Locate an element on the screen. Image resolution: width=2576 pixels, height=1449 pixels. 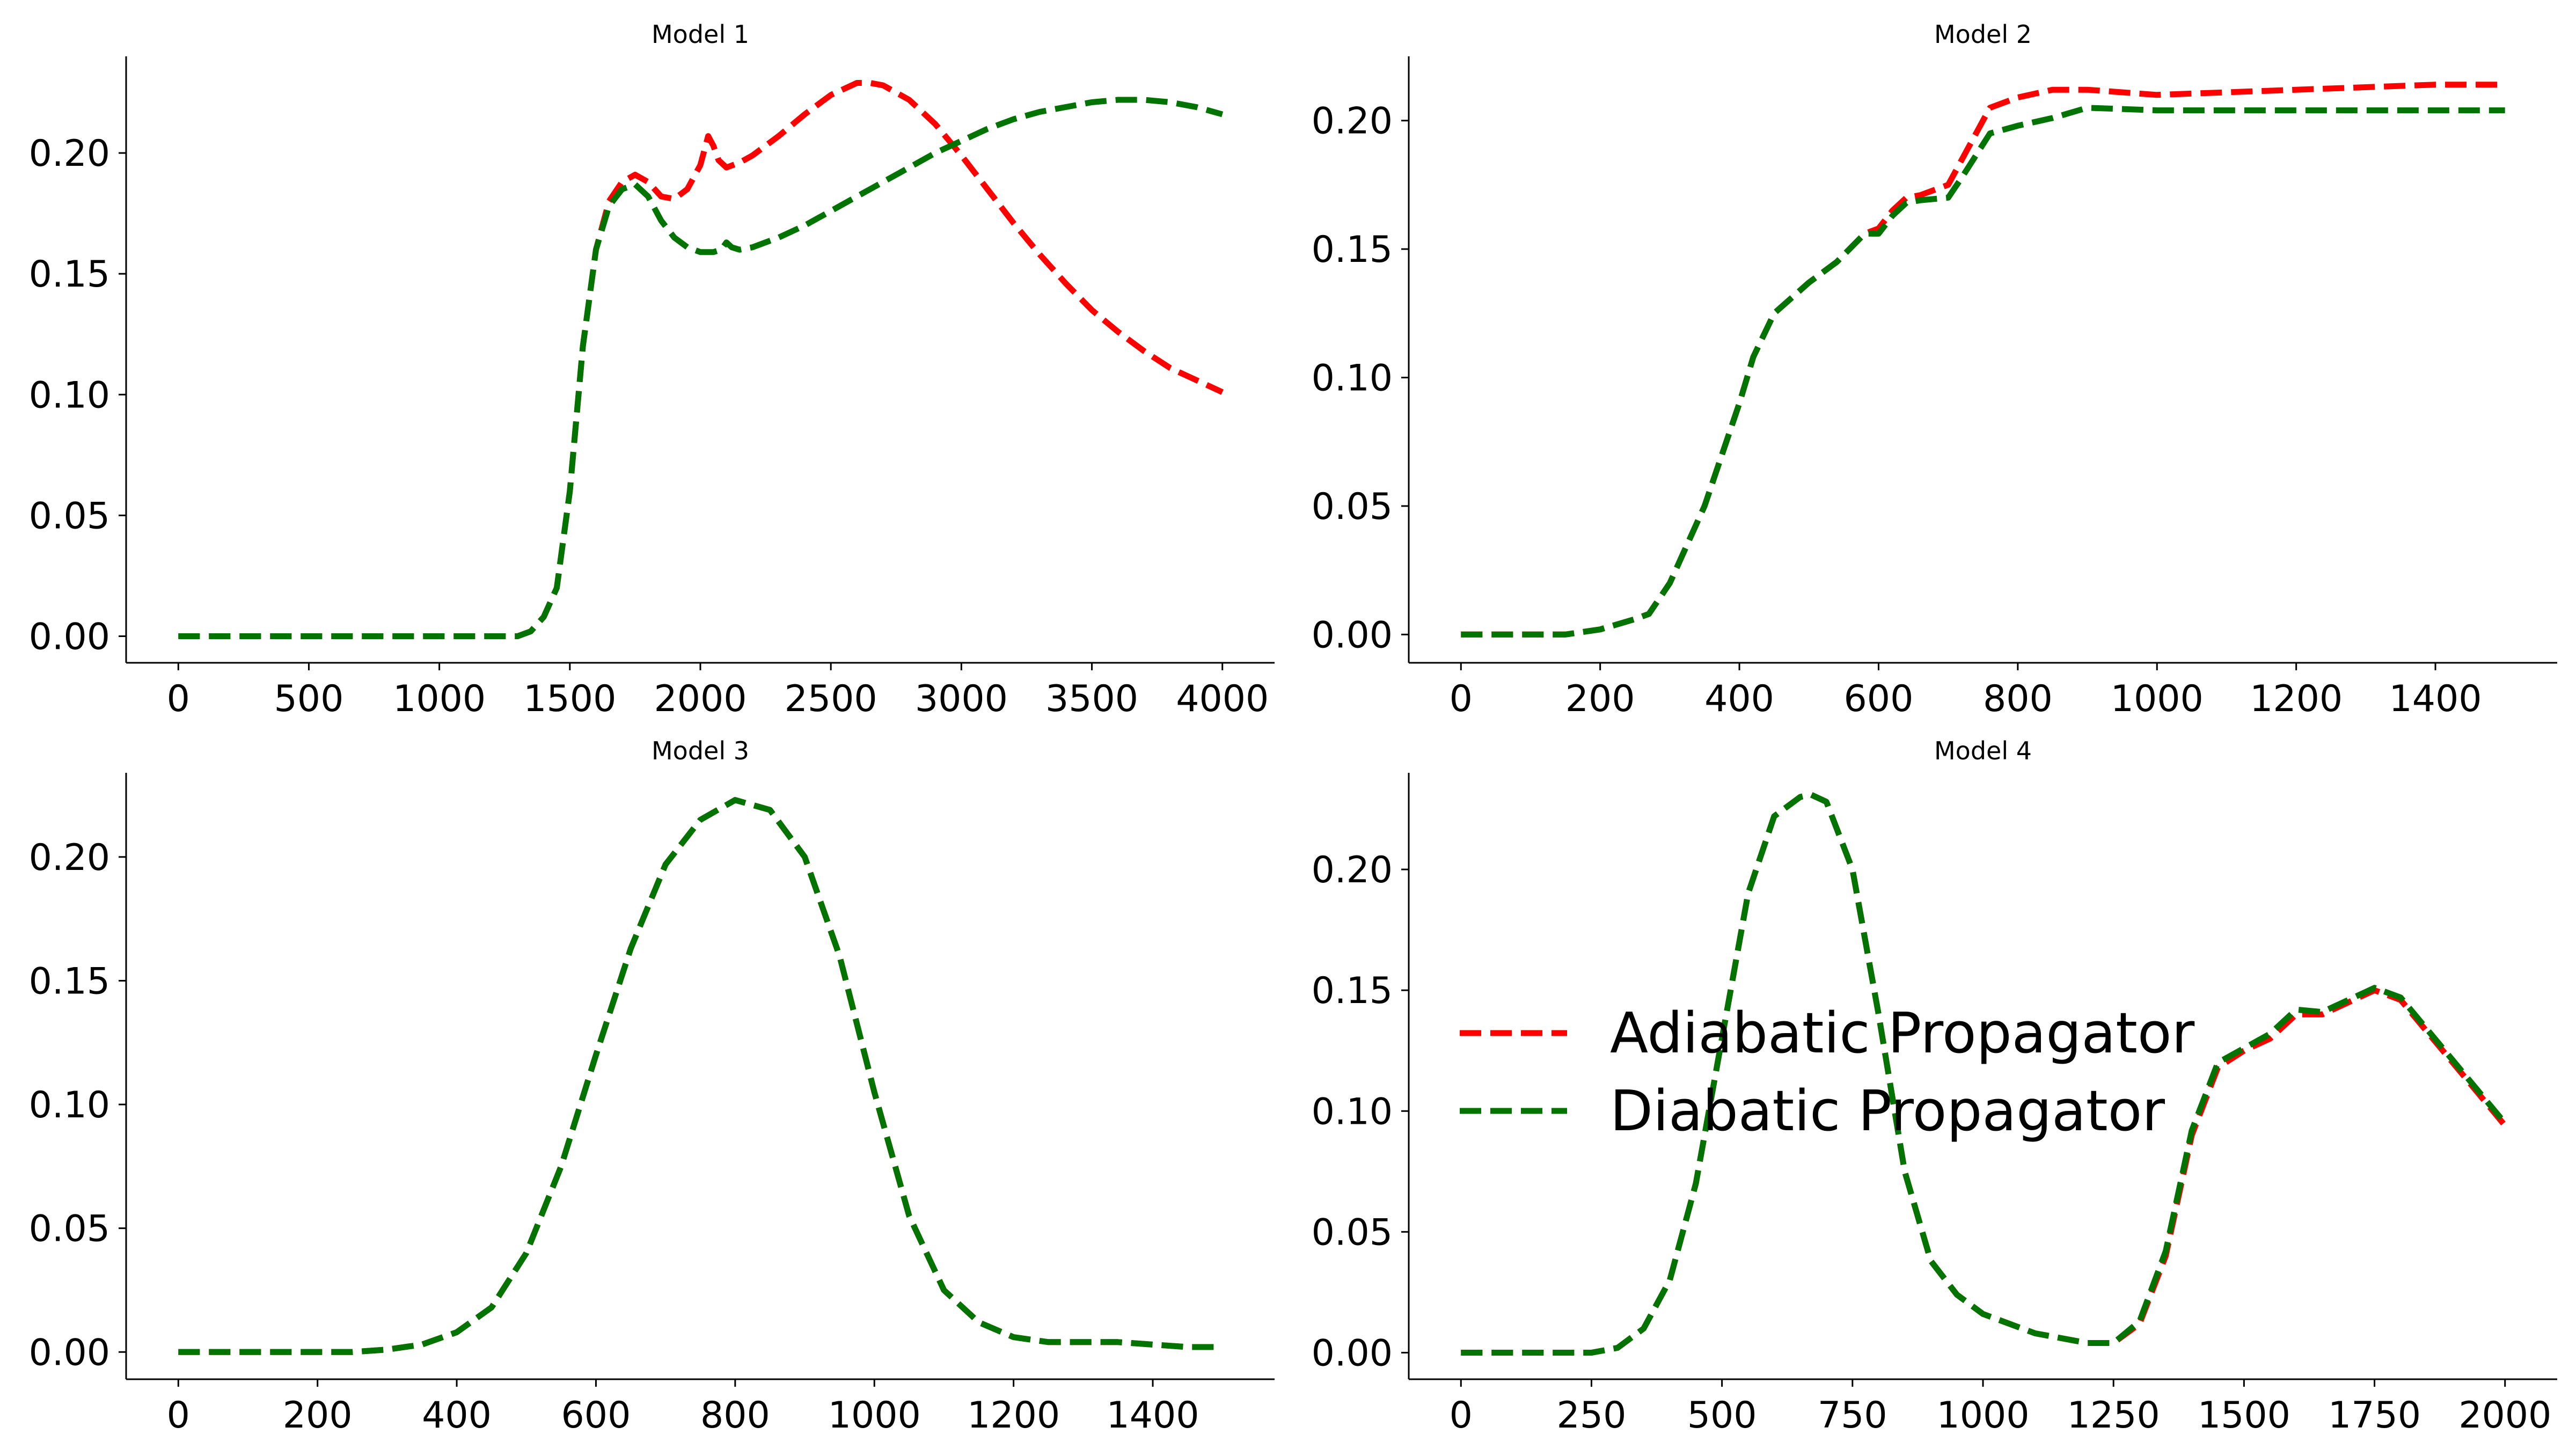
series-line-diabatic is located at coordinates (1983, 371).